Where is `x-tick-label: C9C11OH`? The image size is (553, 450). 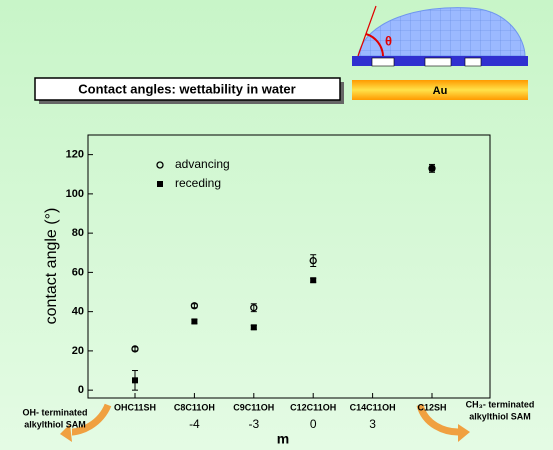 x-tick-label: C9C11OH is located at coordinates (253, 407).